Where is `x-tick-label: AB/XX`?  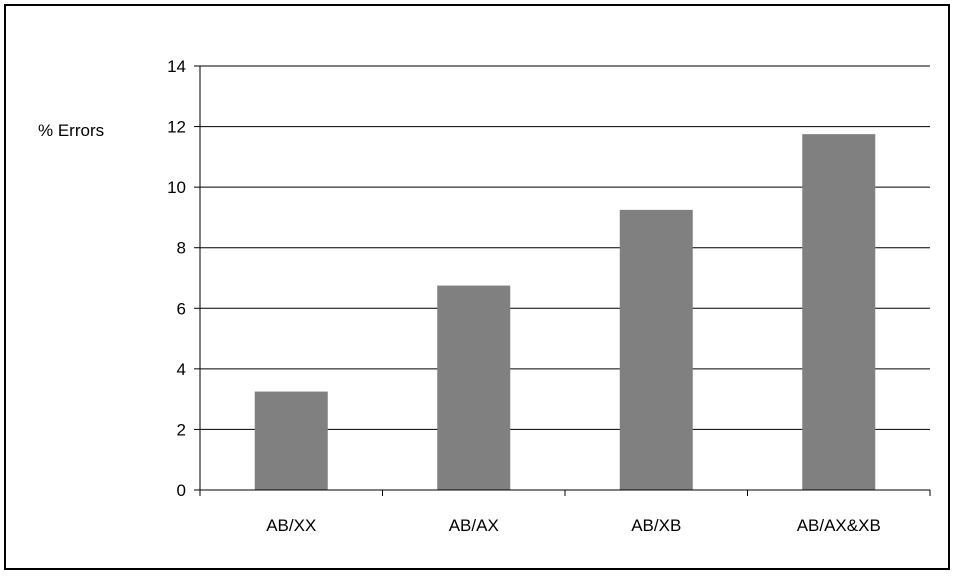 x-tick-label: AB/XX is located at coordinates (291, 525).